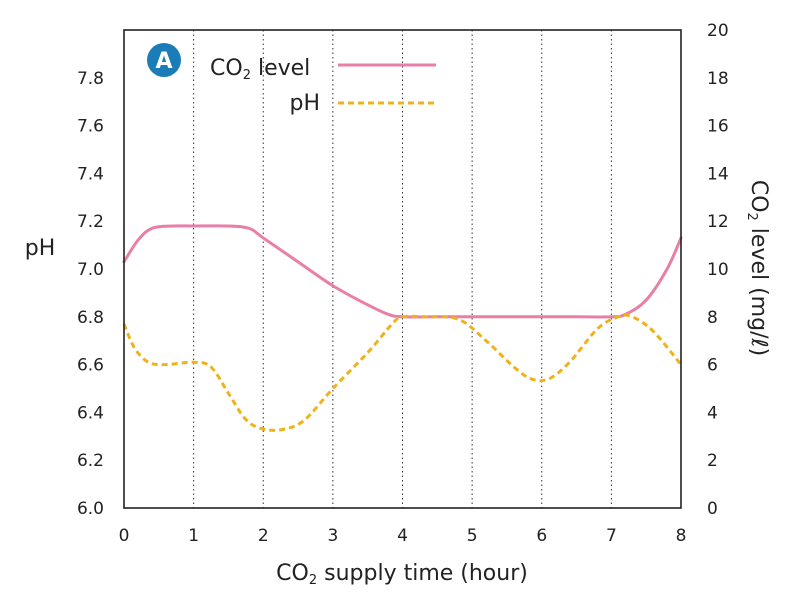  I want to click on y-left-axis-title: pH, so click(40, 248).